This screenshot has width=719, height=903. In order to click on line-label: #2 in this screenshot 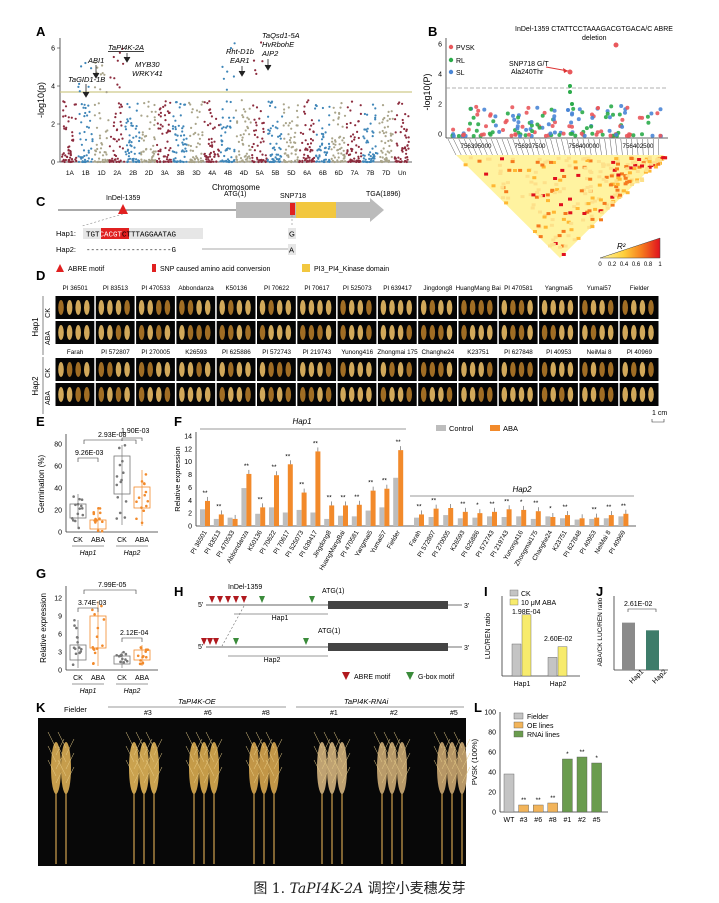, I will do `click(394, 713)`.